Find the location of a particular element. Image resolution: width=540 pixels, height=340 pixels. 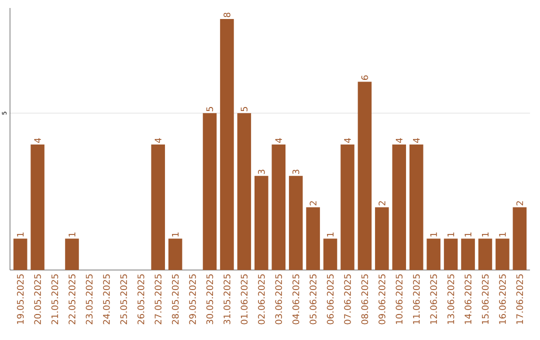

x-tick-label: 25.05.2025 is located at coordinates (124, 299).